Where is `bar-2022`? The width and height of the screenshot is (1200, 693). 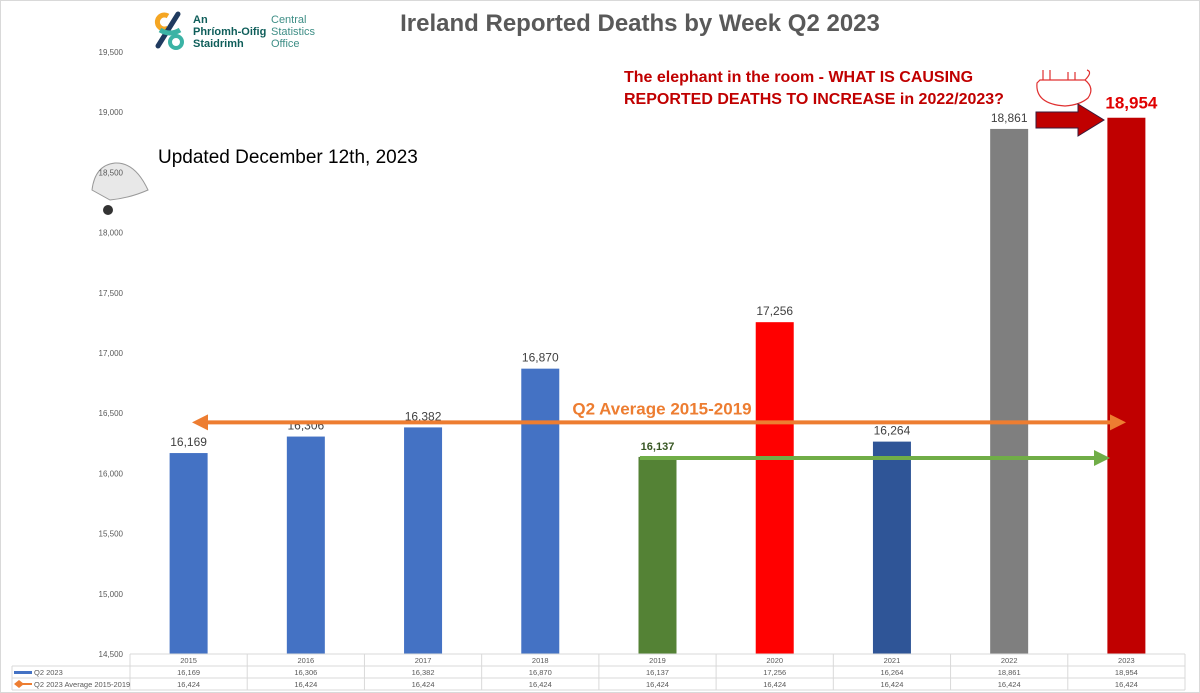 bar-2022 is located at coordinates (1009, 391).